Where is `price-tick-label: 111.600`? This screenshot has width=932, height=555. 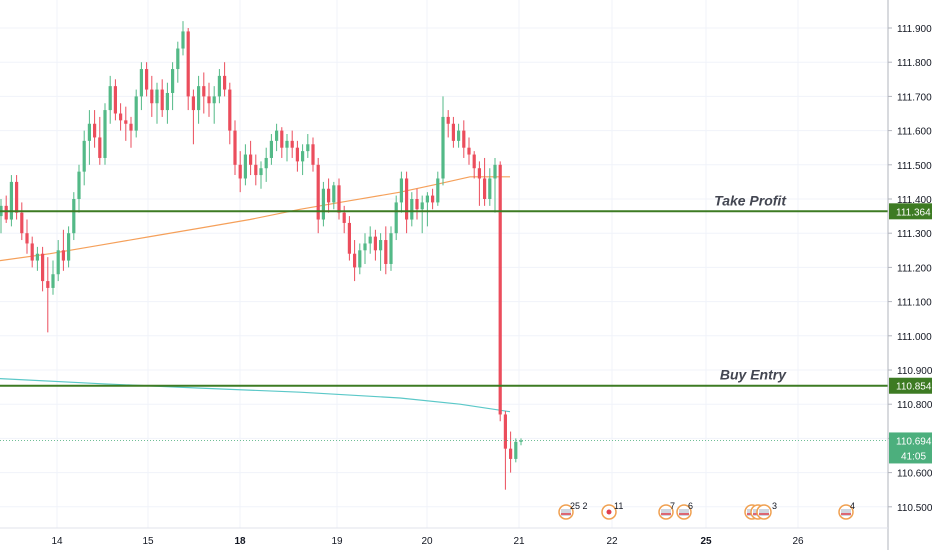 price-tick-label: 111.600 is located at coordinates (914, 132).